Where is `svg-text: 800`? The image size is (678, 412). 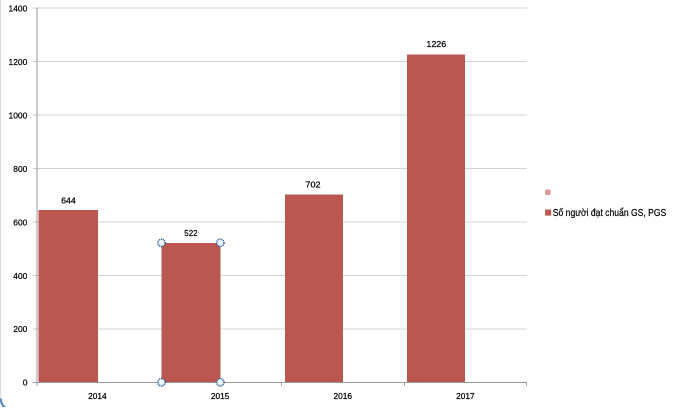 svg-text: 800 is located at coordinates (20, 169).